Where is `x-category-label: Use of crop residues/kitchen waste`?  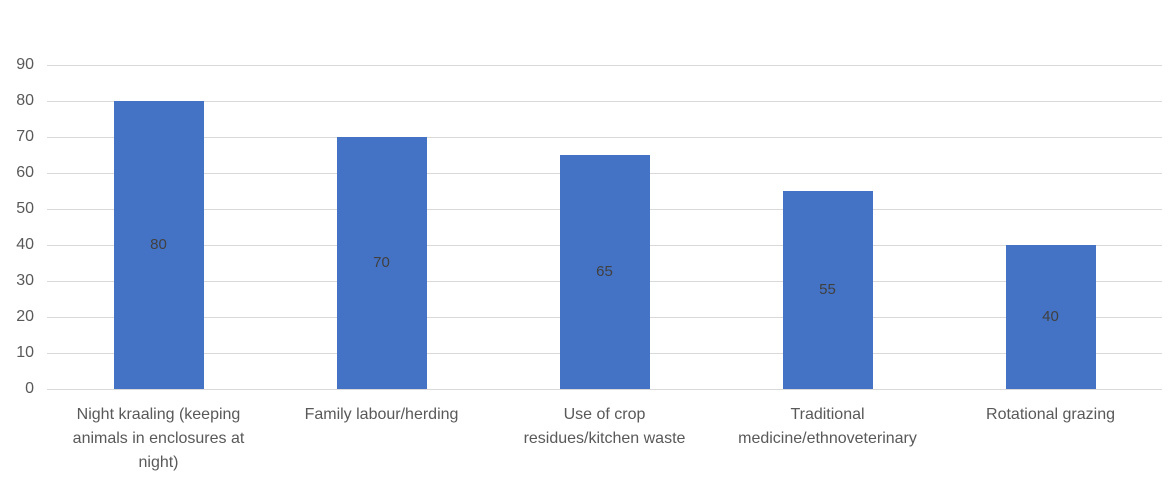
x-category-label: Use of crop residues/kitchen waste is located at coordinates (604, 426).